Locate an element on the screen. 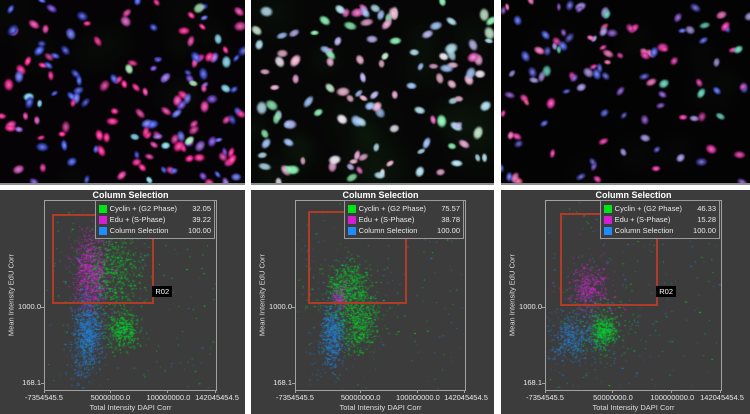  legend-item: Cyclin + (G2 Phase) 75.57 is located at coordinates (403, 208).